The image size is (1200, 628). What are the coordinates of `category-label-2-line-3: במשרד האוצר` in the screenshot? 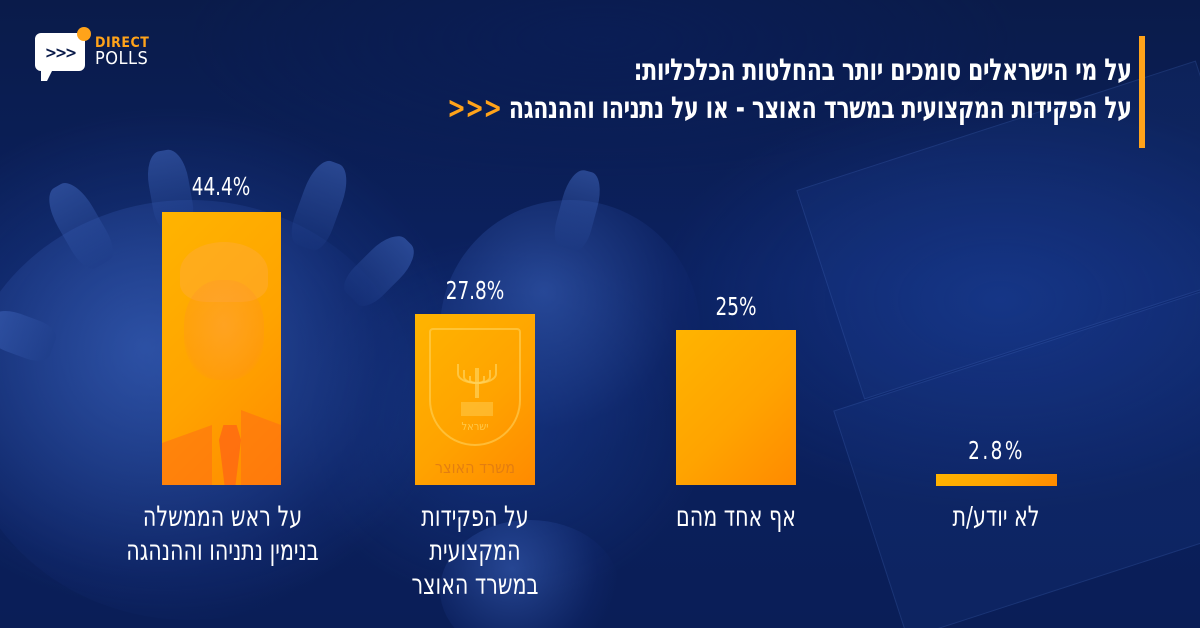 It's located at (475, 584).